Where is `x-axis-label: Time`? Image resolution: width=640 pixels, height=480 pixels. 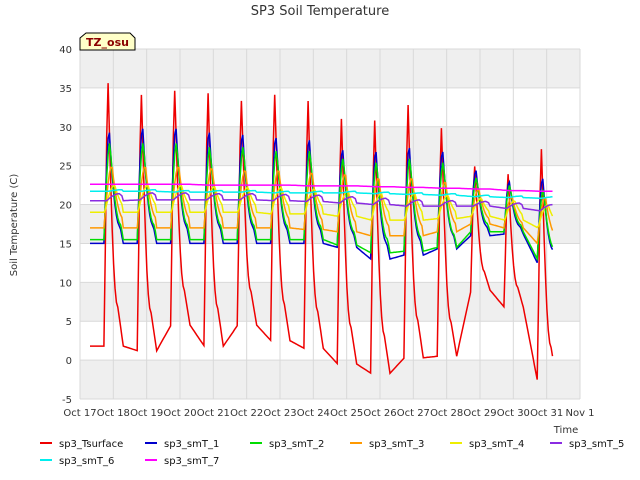 x-axis-label: Time is located at coordinates (565, 430).